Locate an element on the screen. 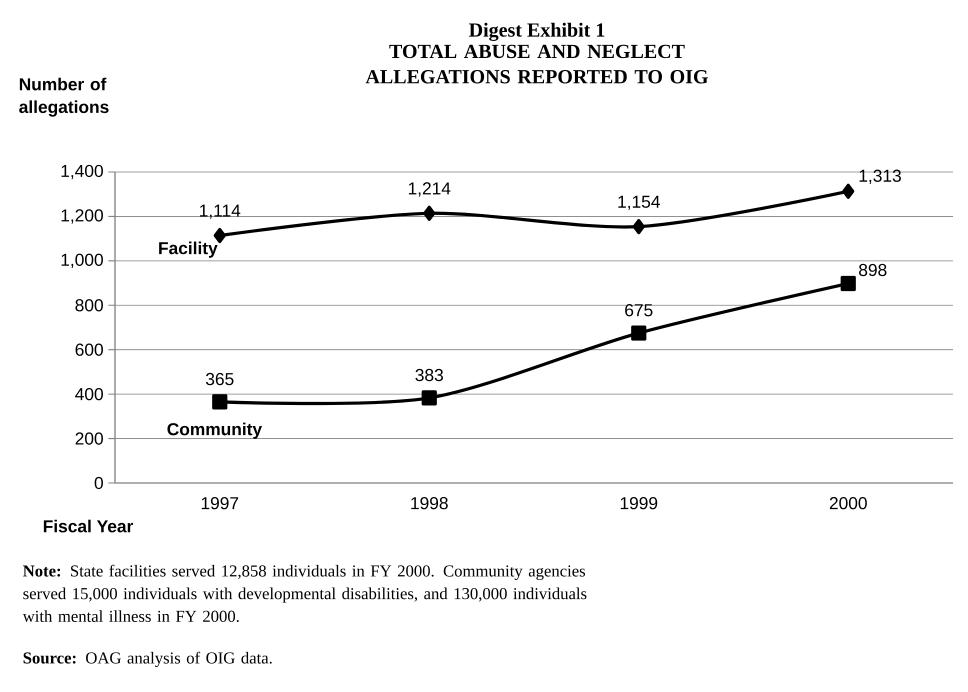  chart-title: Digest Exhibit 1 is located at coordinates (536, 31).